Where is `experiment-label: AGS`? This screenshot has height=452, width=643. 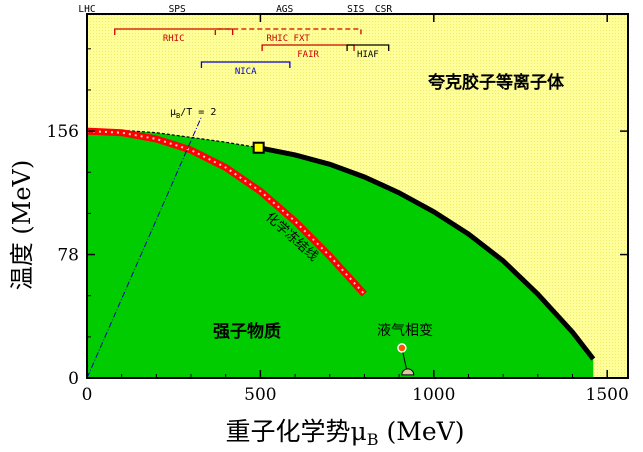 experiment-label: AGS is located at coordinates (284, 9).